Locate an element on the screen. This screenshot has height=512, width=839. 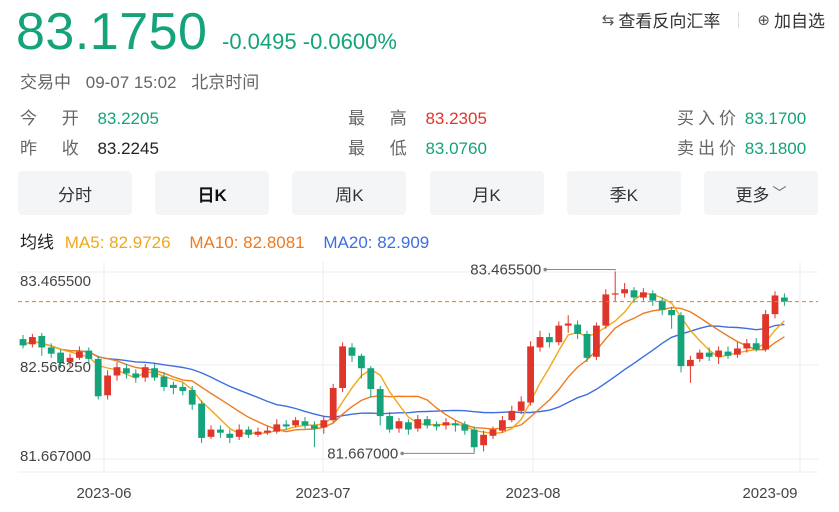
min-annotation-label: 81.667000 is located at coordinates (362, 453).